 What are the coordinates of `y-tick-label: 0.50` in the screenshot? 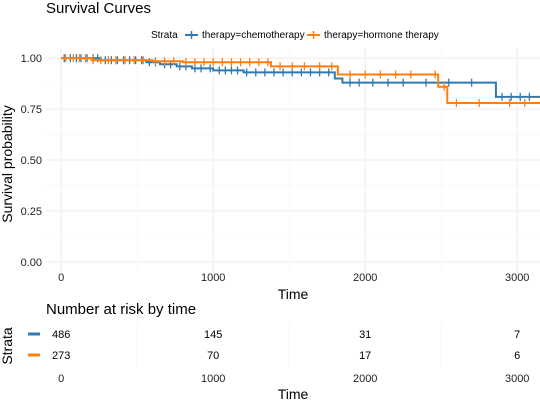 It's located at (31, 161).